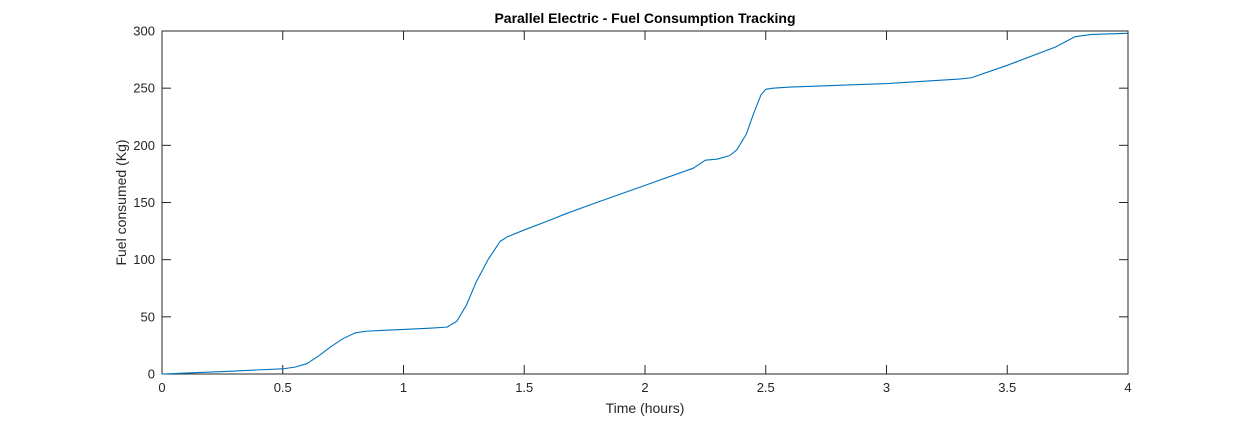 Image resolution: width=1247 pixels, height=425 pixels. Describe the element at coordinates (766, 387) in the screenshot. I see `x-tick-label: 2.5` at that location.